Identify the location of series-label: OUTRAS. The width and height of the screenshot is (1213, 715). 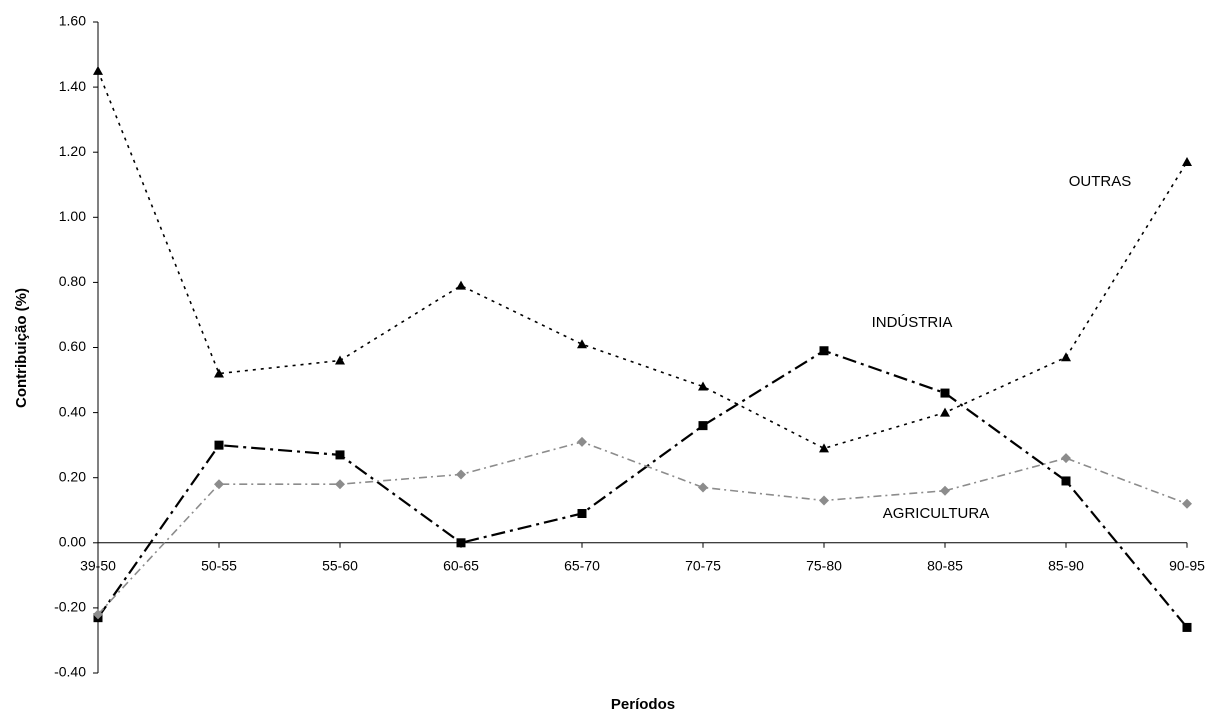
(1100, 181).